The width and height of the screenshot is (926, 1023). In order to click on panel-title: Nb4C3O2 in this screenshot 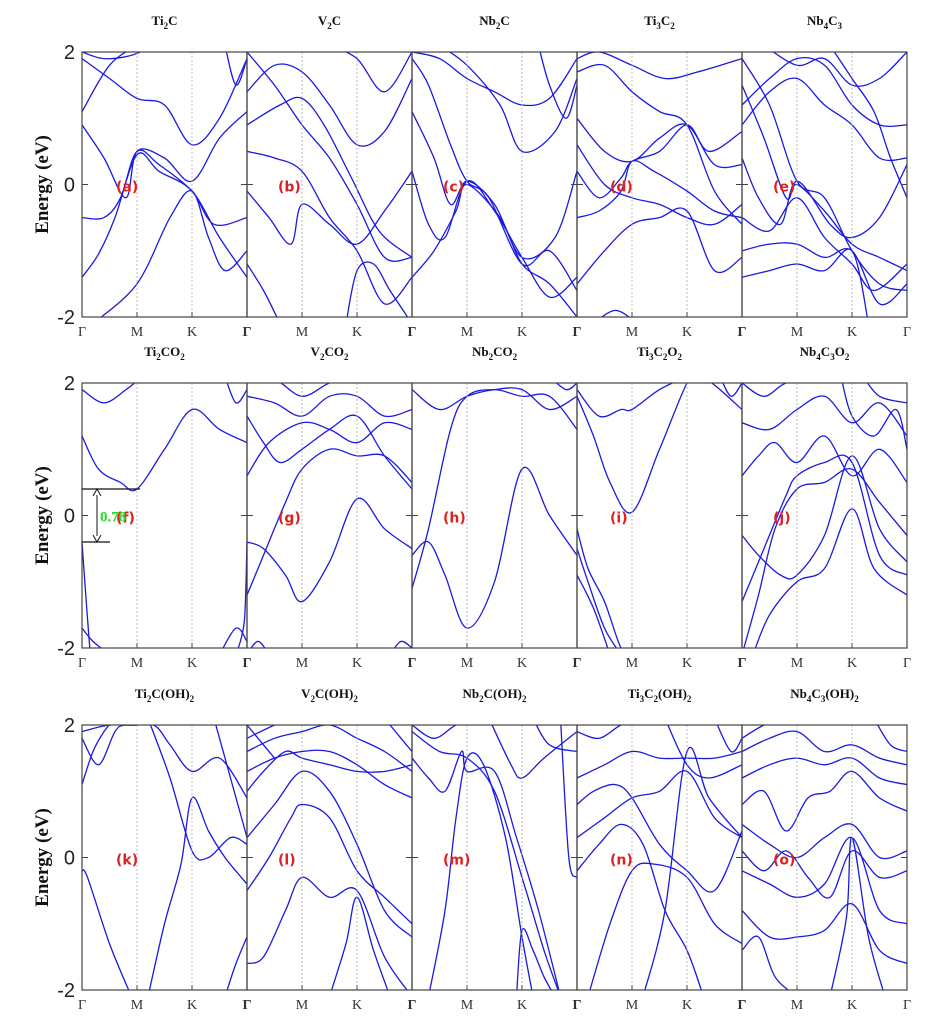, I will do `click(825, 353)`.